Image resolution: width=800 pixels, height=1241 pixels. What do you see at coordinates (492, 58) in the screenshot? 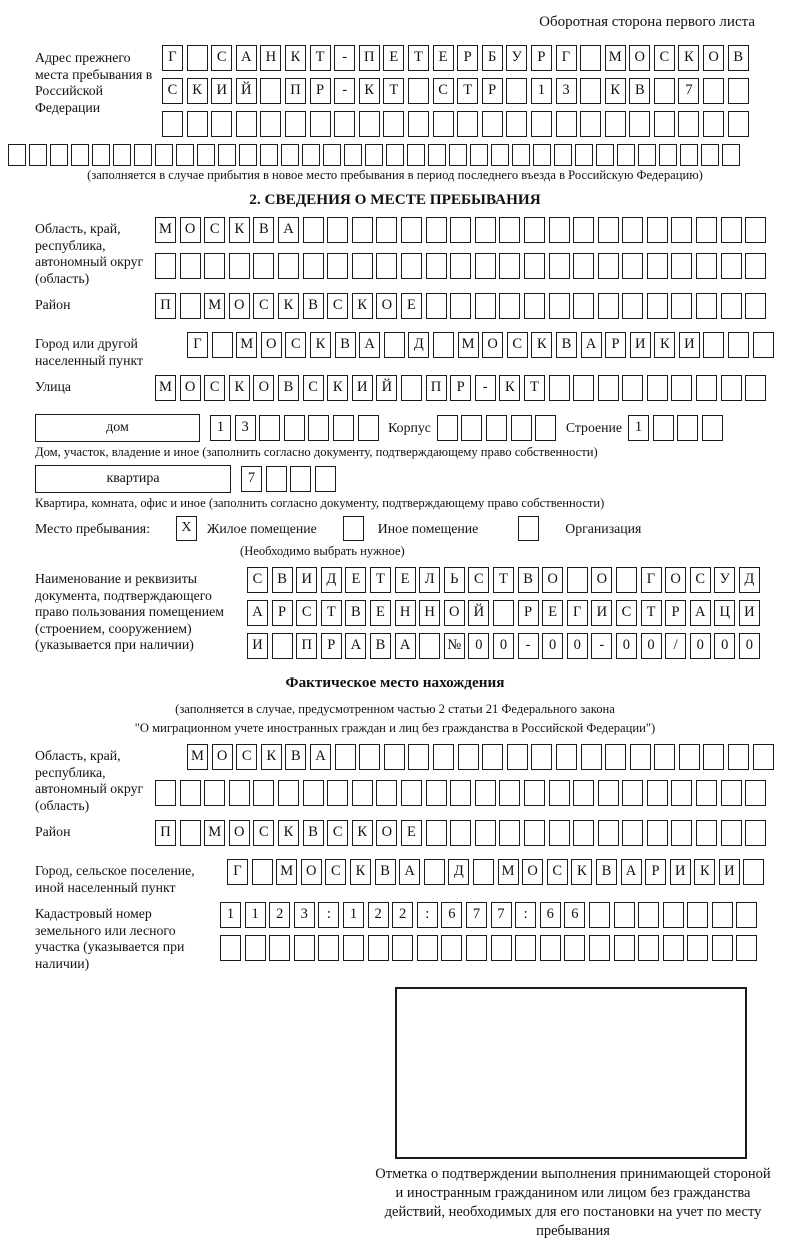
I see `char-cell: Б` at bounding box center [492, 58].